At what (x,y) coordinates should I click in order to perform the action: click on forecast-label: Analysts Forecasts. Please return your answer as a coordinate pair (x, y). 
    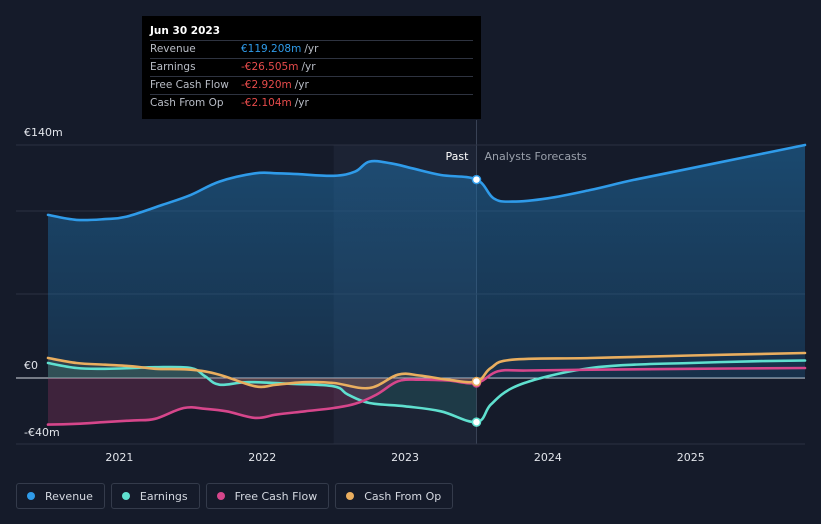
    Looking at the image, I should click on (535, 156).